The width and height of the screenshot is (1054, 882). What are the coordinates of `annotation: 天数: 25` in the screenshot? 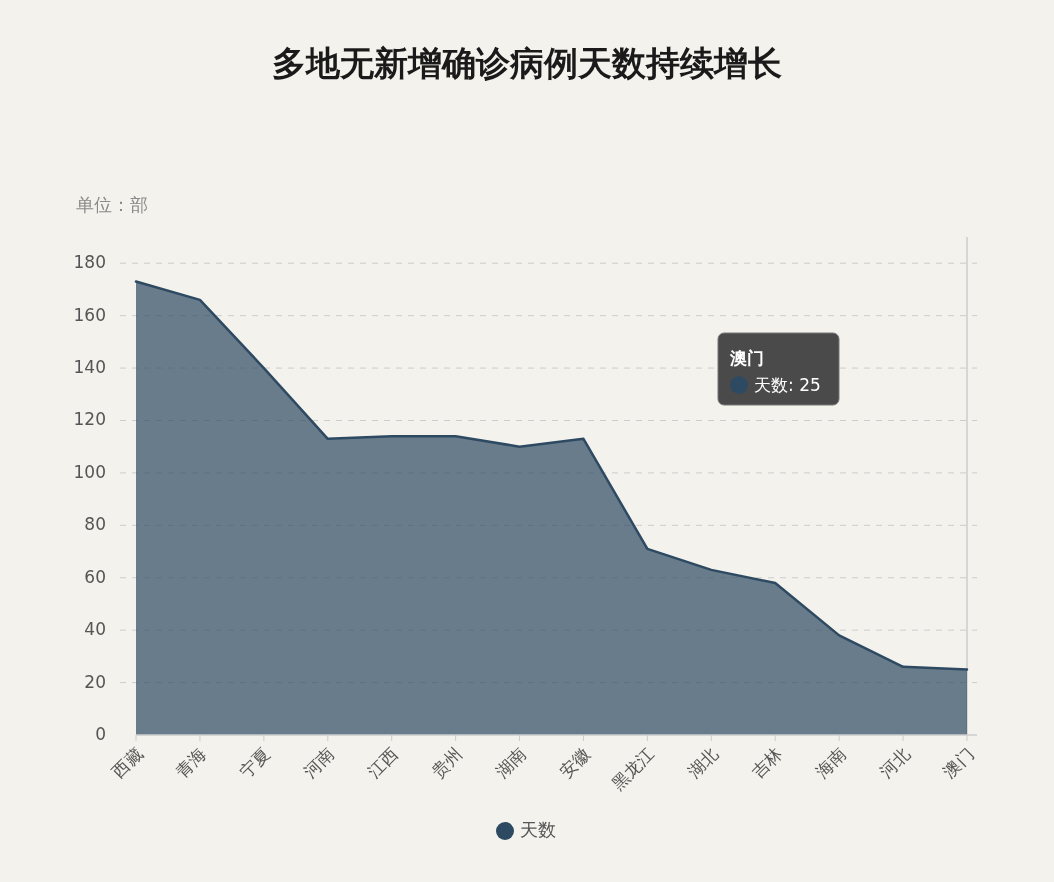 It's located at (787, 385).